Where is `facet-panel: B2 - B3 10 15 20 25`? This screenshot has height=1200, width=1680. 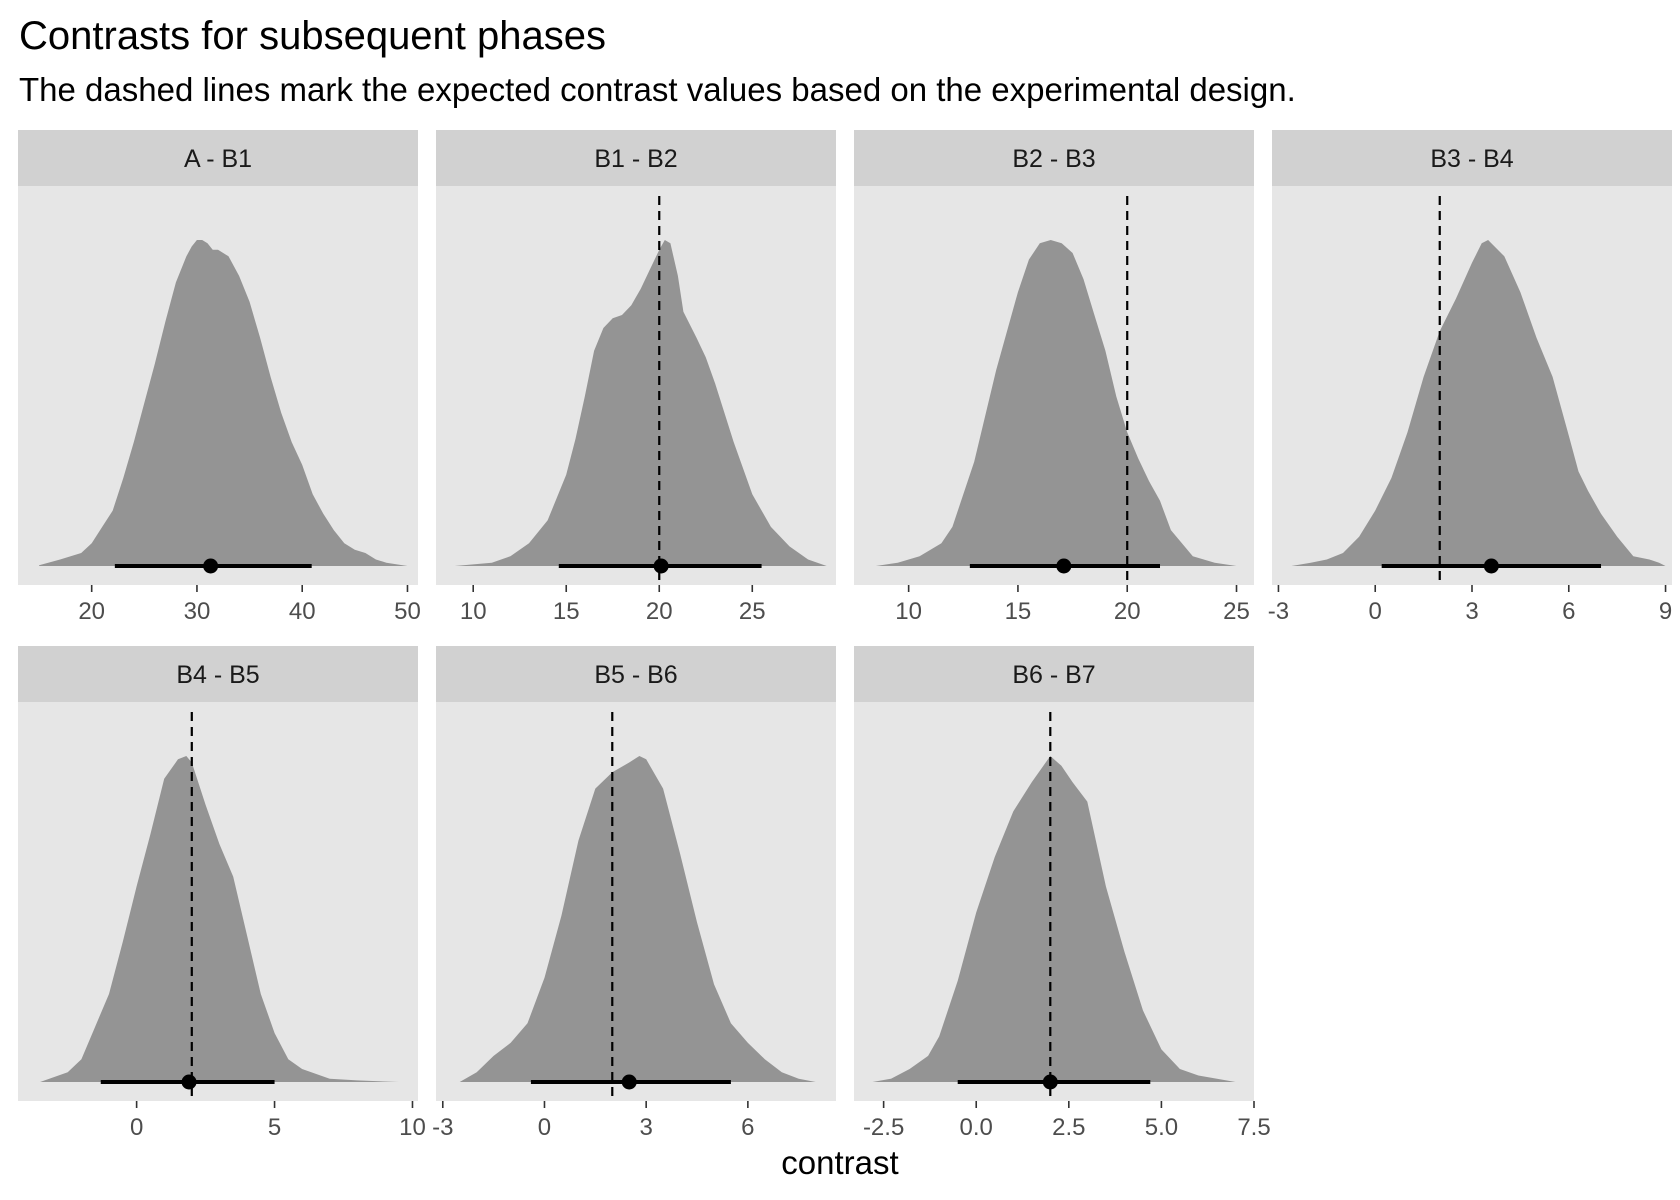
facet-panel: B2 - B3 10 15 20 25 is located at coordinates (1054, 377).